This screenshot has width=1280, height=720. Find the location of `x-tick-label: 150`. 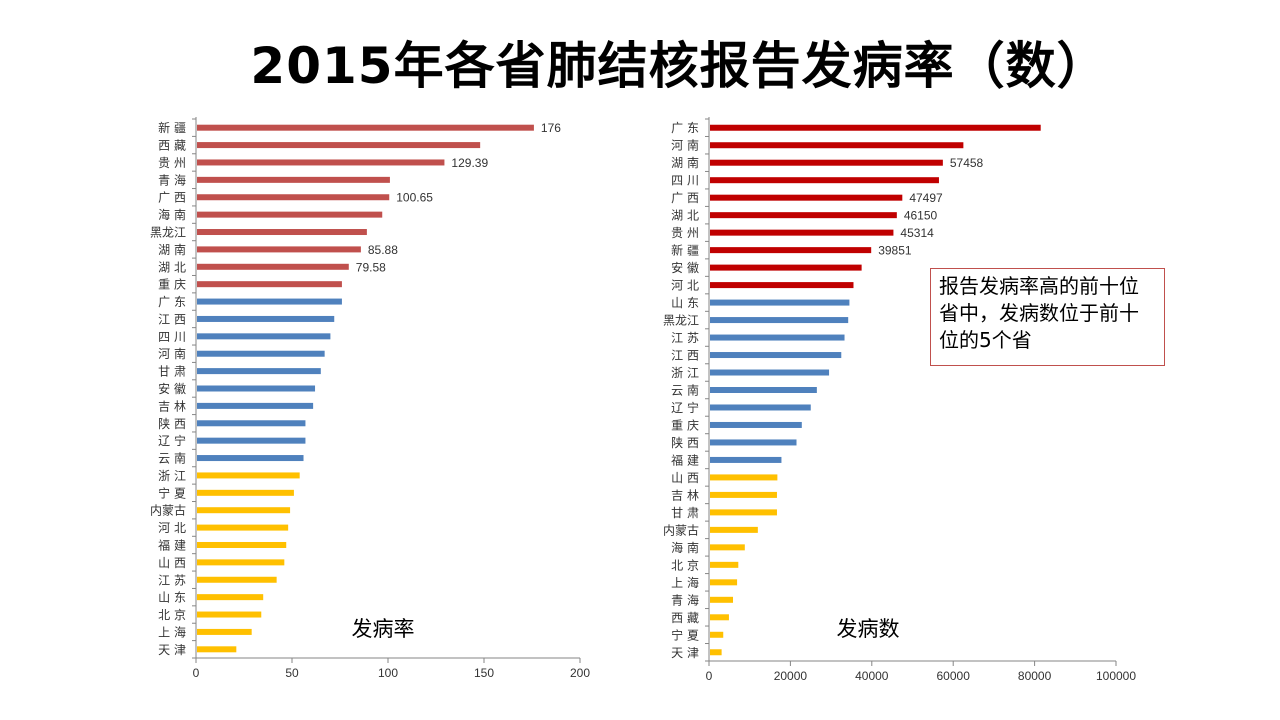

x-tick-label: 150 is located at coordinates (484, 673).